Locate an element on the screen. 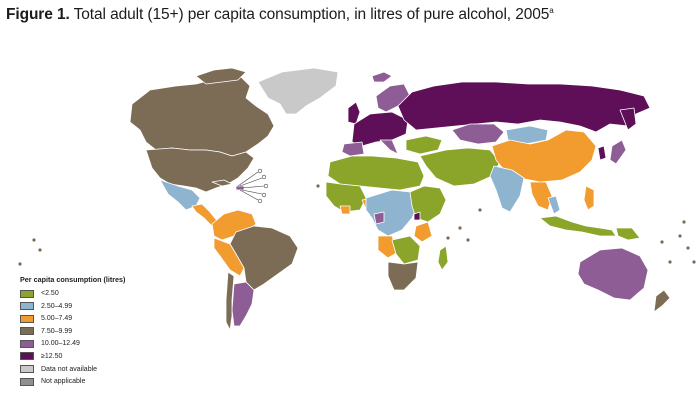  region-russia-east is located at coordinates (628, 119).